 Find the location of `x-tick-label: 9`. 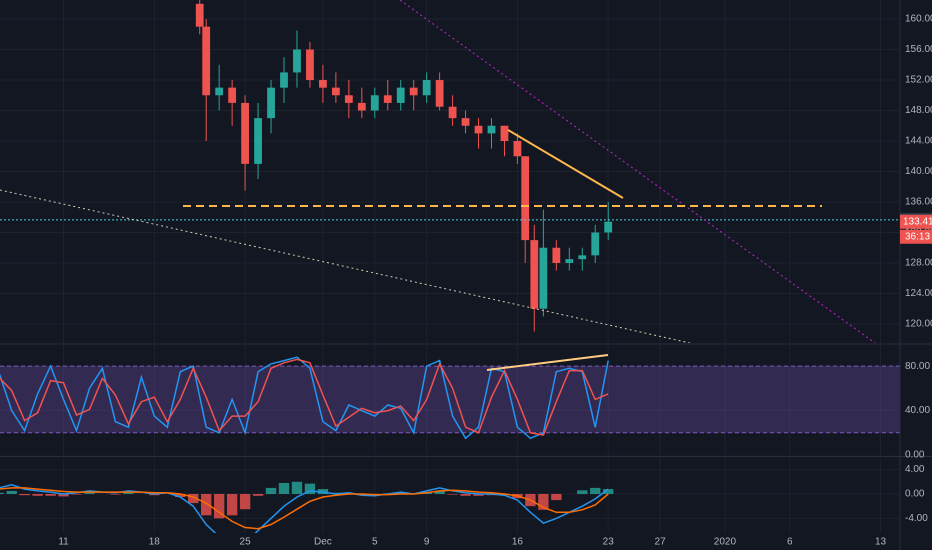

x-tick-label: 9 is located at coordinates (427, 542).